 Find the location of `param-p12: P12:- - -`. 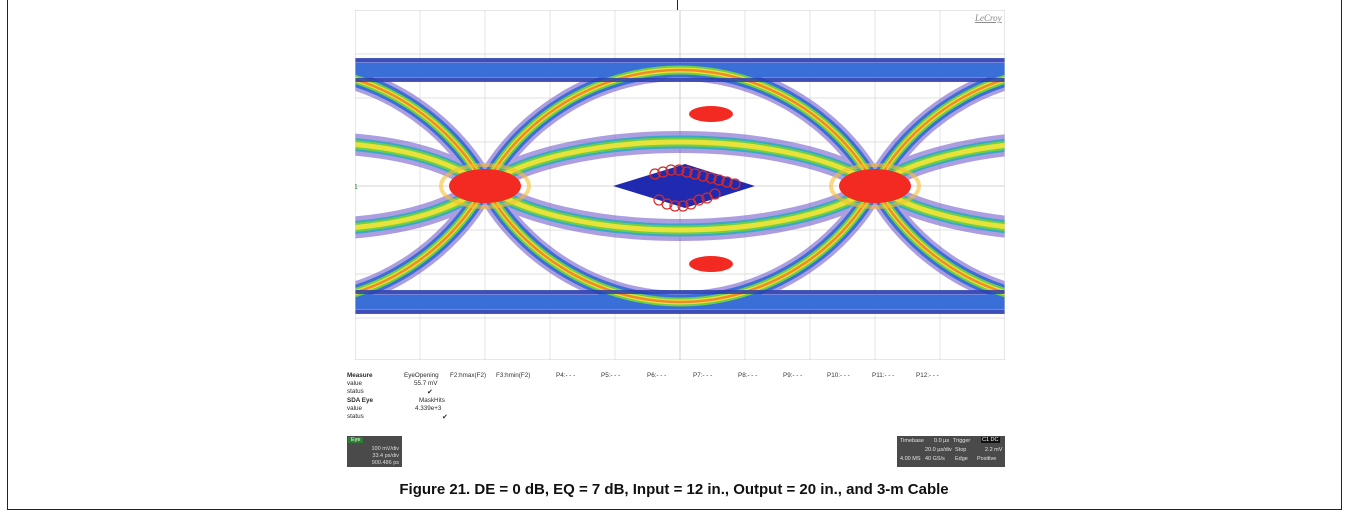

param-p12: P12:- - - is located at coordinates (927, 375).